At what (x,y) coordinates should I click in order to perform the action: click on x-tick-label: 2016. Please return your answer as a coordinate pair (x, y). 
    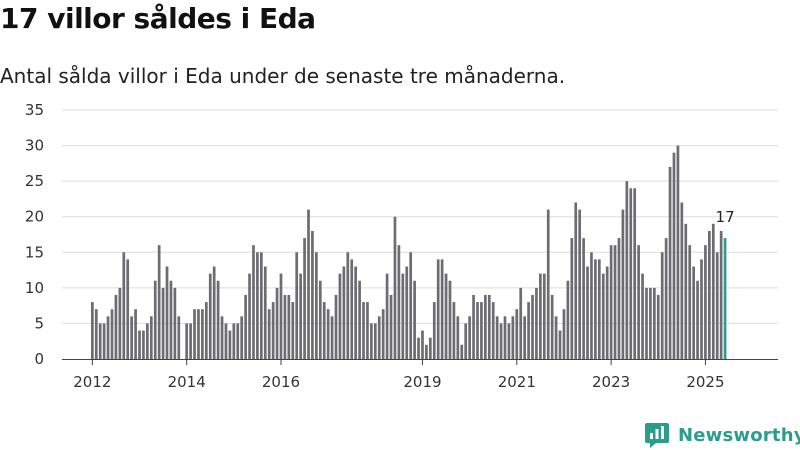
    Looking at the image, I should click on (281, 382).